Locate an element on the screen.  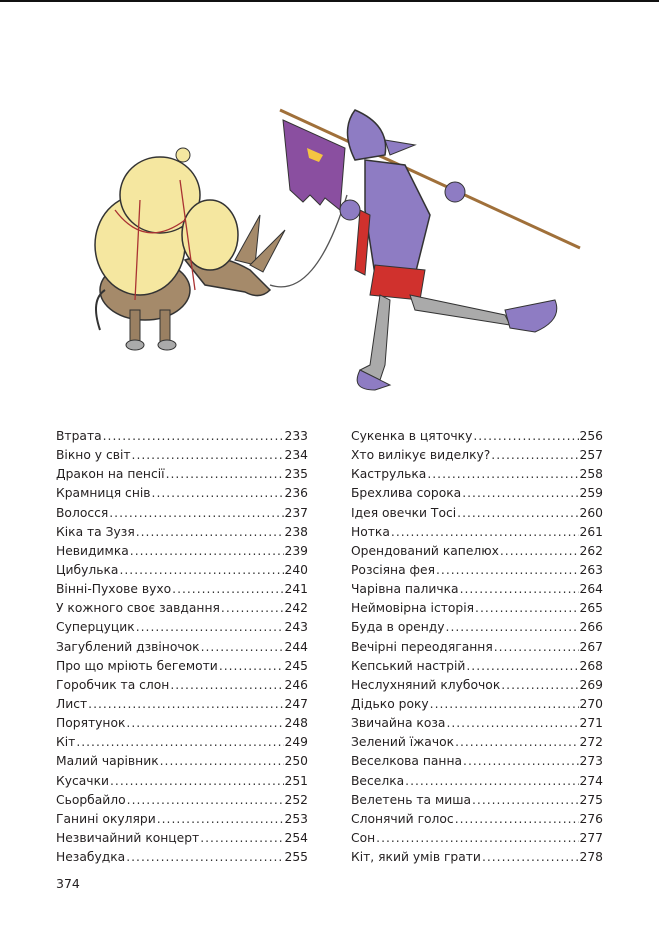
toc-entry-page: 260 is located at coordinates (591, 512).